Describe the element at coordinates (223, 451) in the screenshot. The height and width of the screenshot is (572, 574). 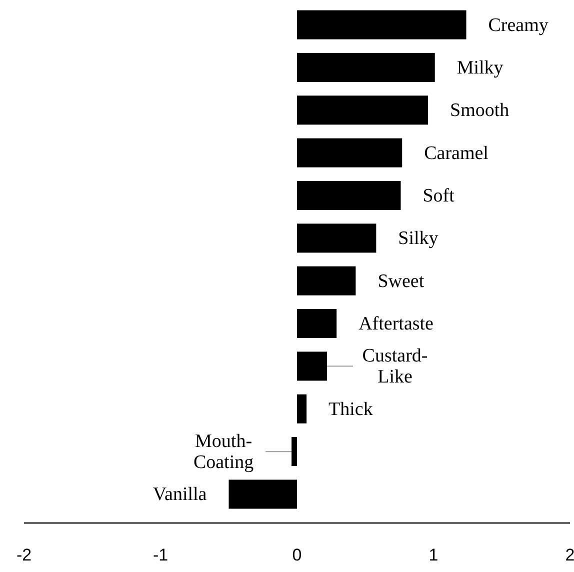
I see `y-tick-label: Mouth-Coating` at that location.